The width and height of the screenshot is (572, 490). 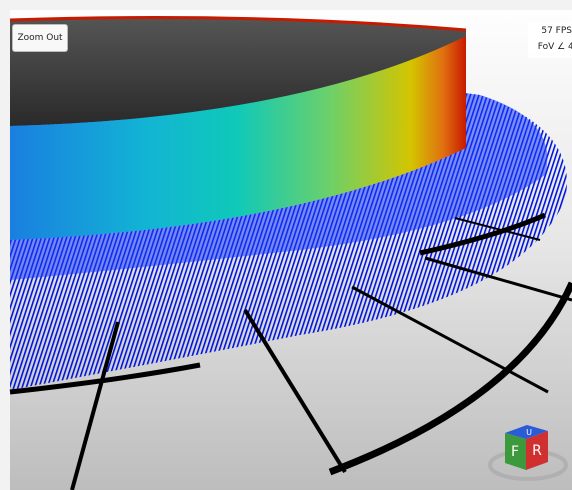 I want to click on cube-front, so click(x=515, y=451).